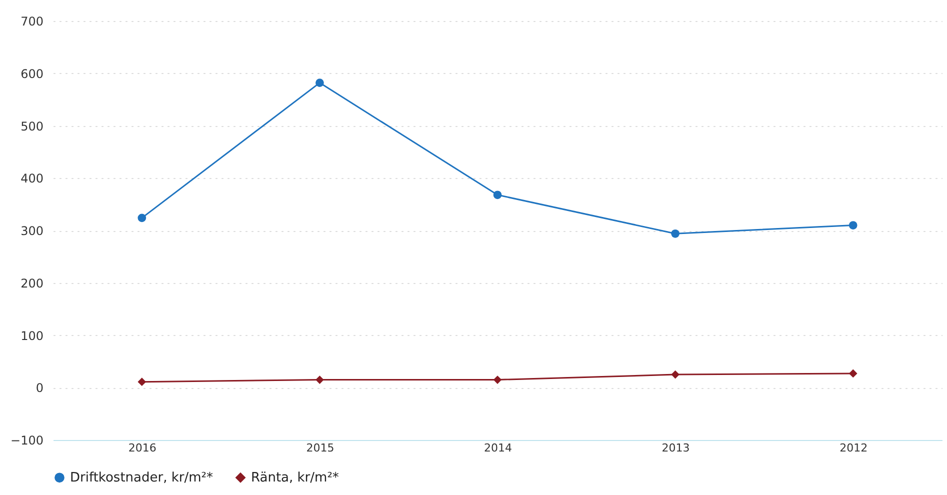 Image resolution: width=947 pixels, height=495 pixels. What do you see at coordinates (498, 448) in the screenshot?
I see `x-tick-label: 2014` at bounding box center [498, 448].